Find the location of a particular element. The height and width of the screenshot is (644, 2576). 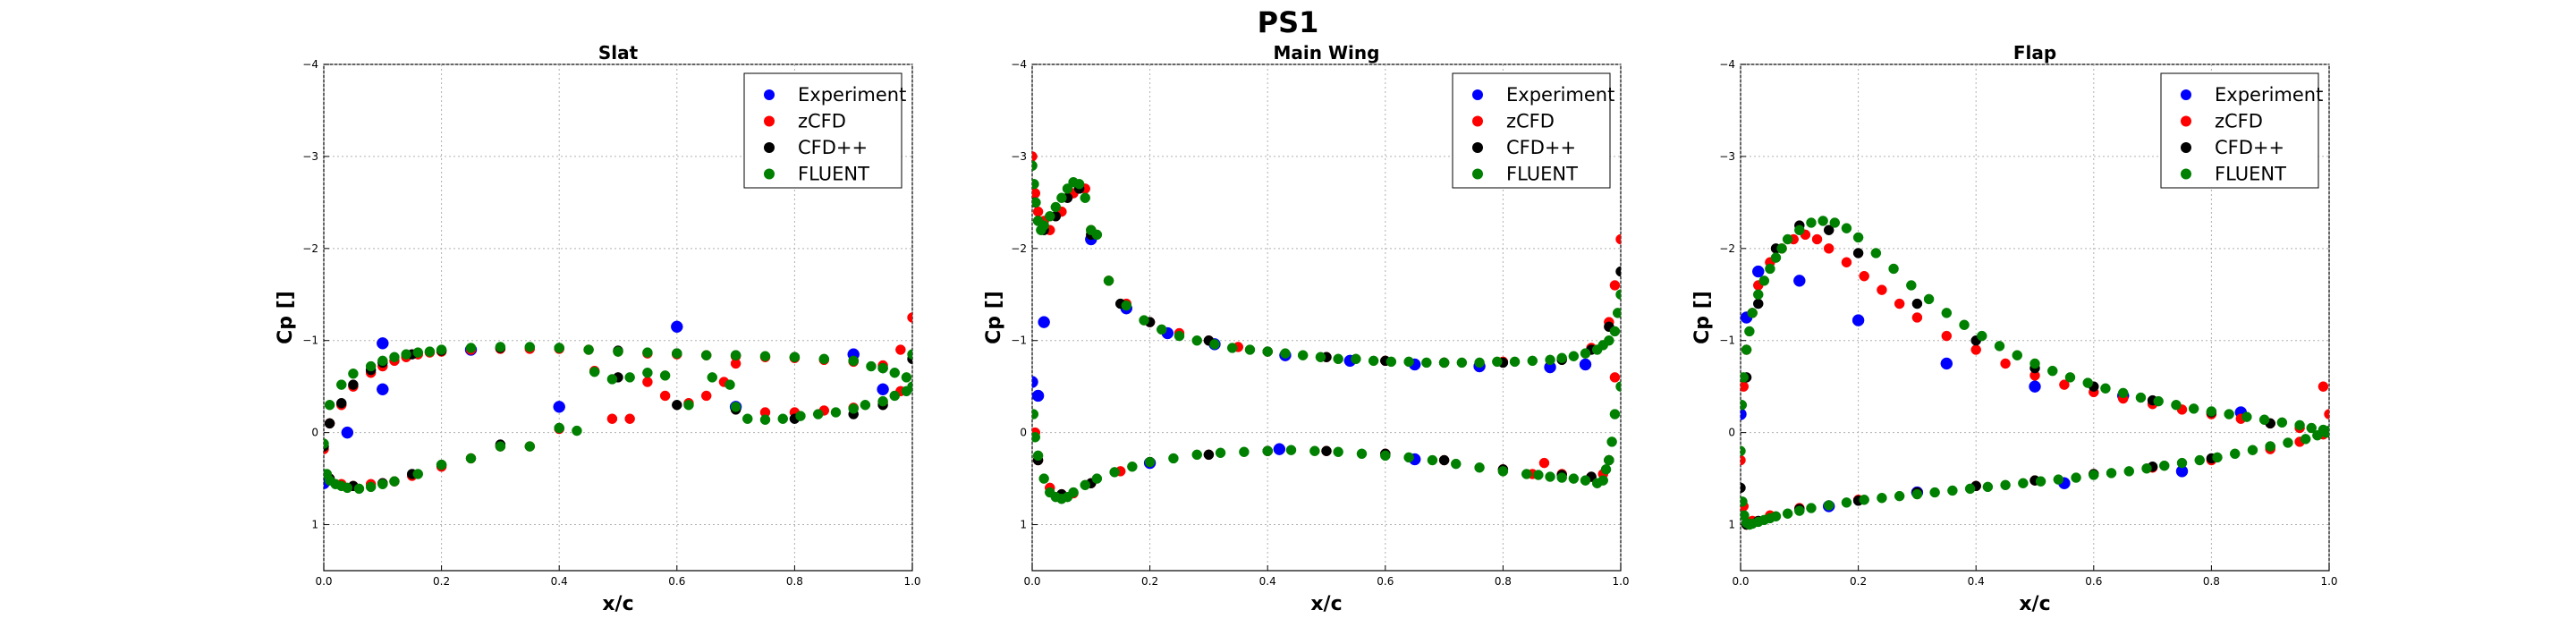

flap-title: Flap is located at coordinates (2034, 53).